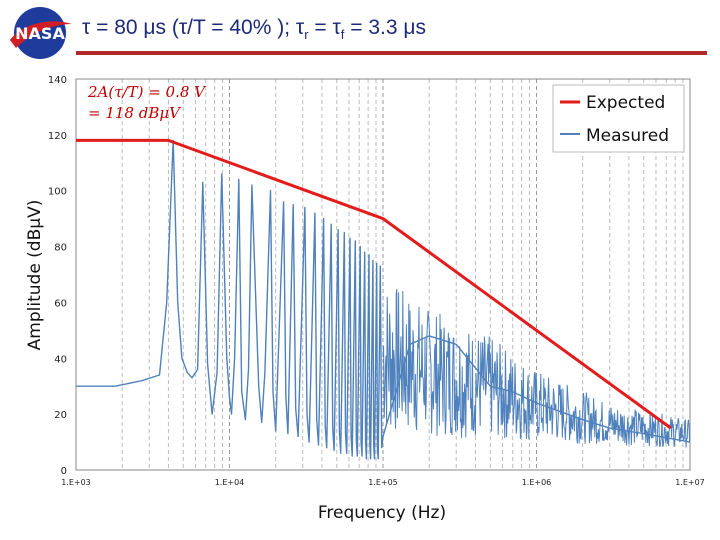 This screenshot has height=540, width=720. I want to click on logo-text: NASA, so click(40, 33).